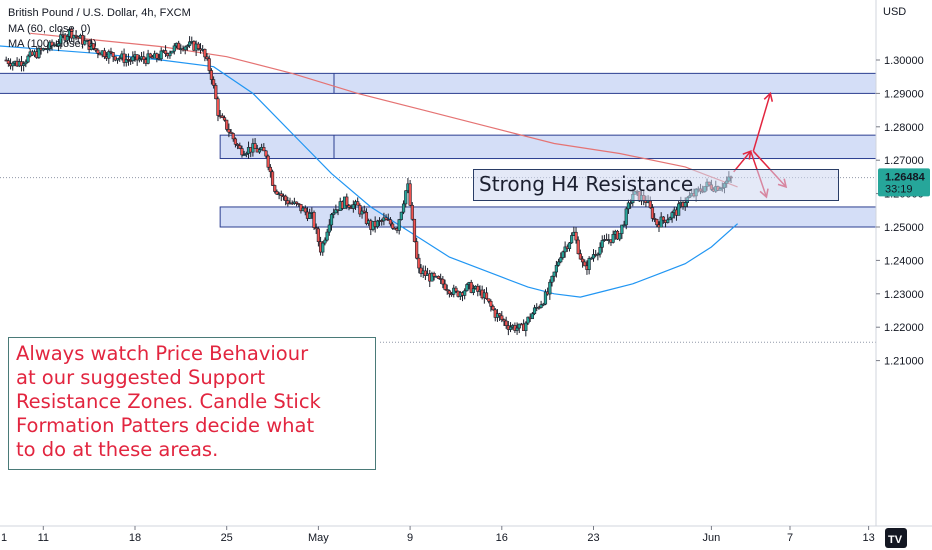 This screenshot has width=932, height=550. I want to click on x-tick-label: 11, so click(43, 538).